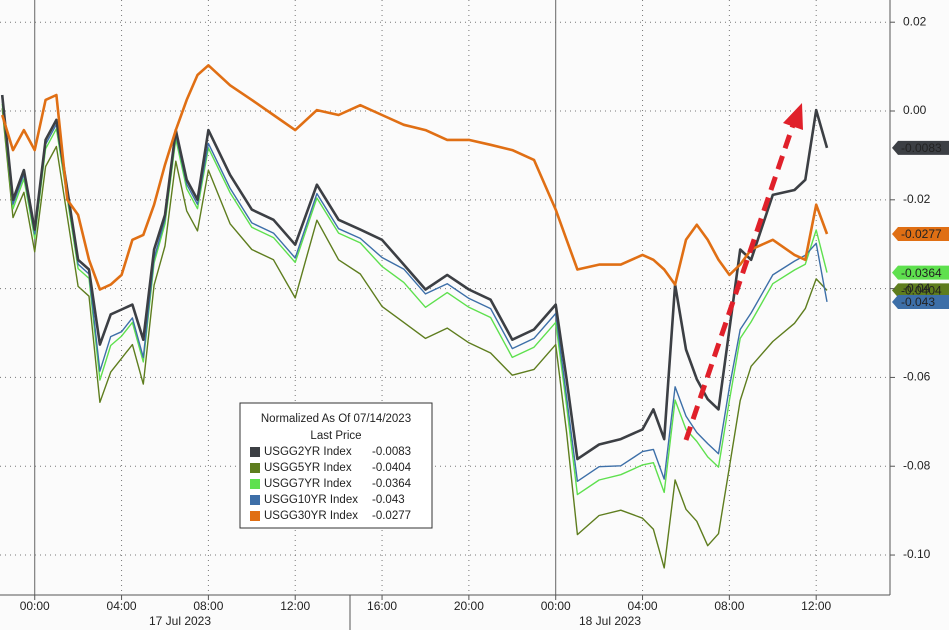 Image resolution: width=949 pixels, height=630 pixels. What do you see at coordinates (917, 199) in the screenshot?
I see `y-tick-label: -0.02` at bounding box center [917, 199].